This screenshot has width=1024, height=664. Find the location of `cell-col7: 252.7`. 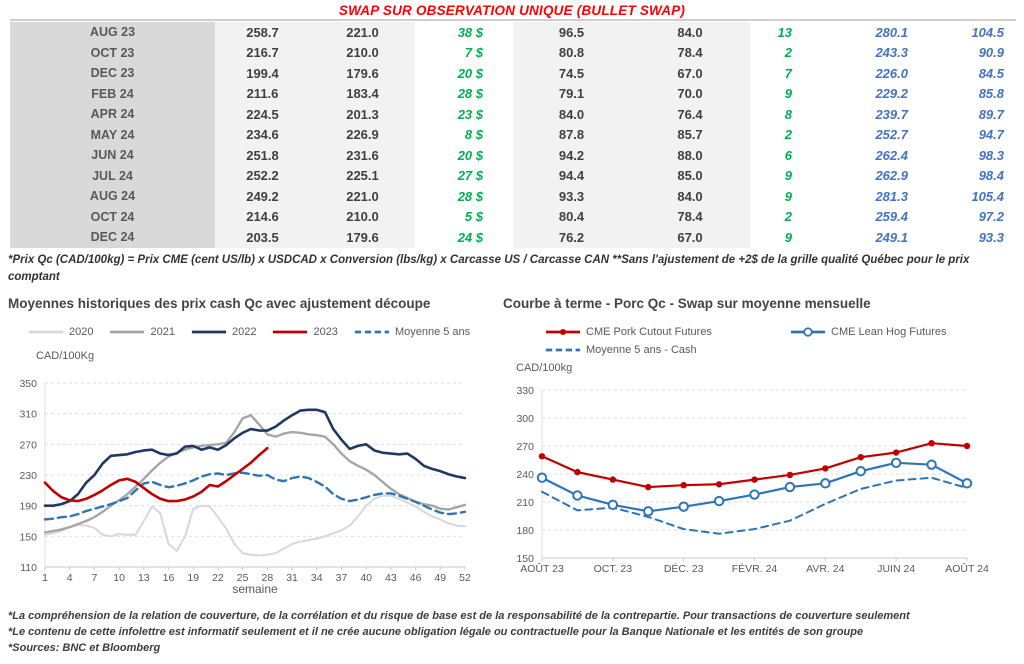

cell-col7: 252.7 is located at coordinates (891, 135).